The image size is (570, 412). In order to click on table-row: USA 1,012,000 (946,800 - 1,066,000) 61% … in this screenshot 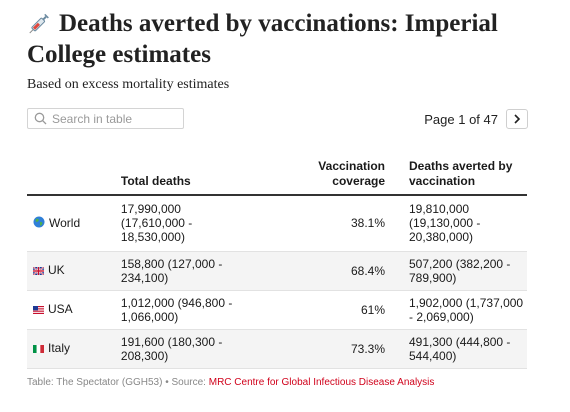, I will do `click(277, 309)`.